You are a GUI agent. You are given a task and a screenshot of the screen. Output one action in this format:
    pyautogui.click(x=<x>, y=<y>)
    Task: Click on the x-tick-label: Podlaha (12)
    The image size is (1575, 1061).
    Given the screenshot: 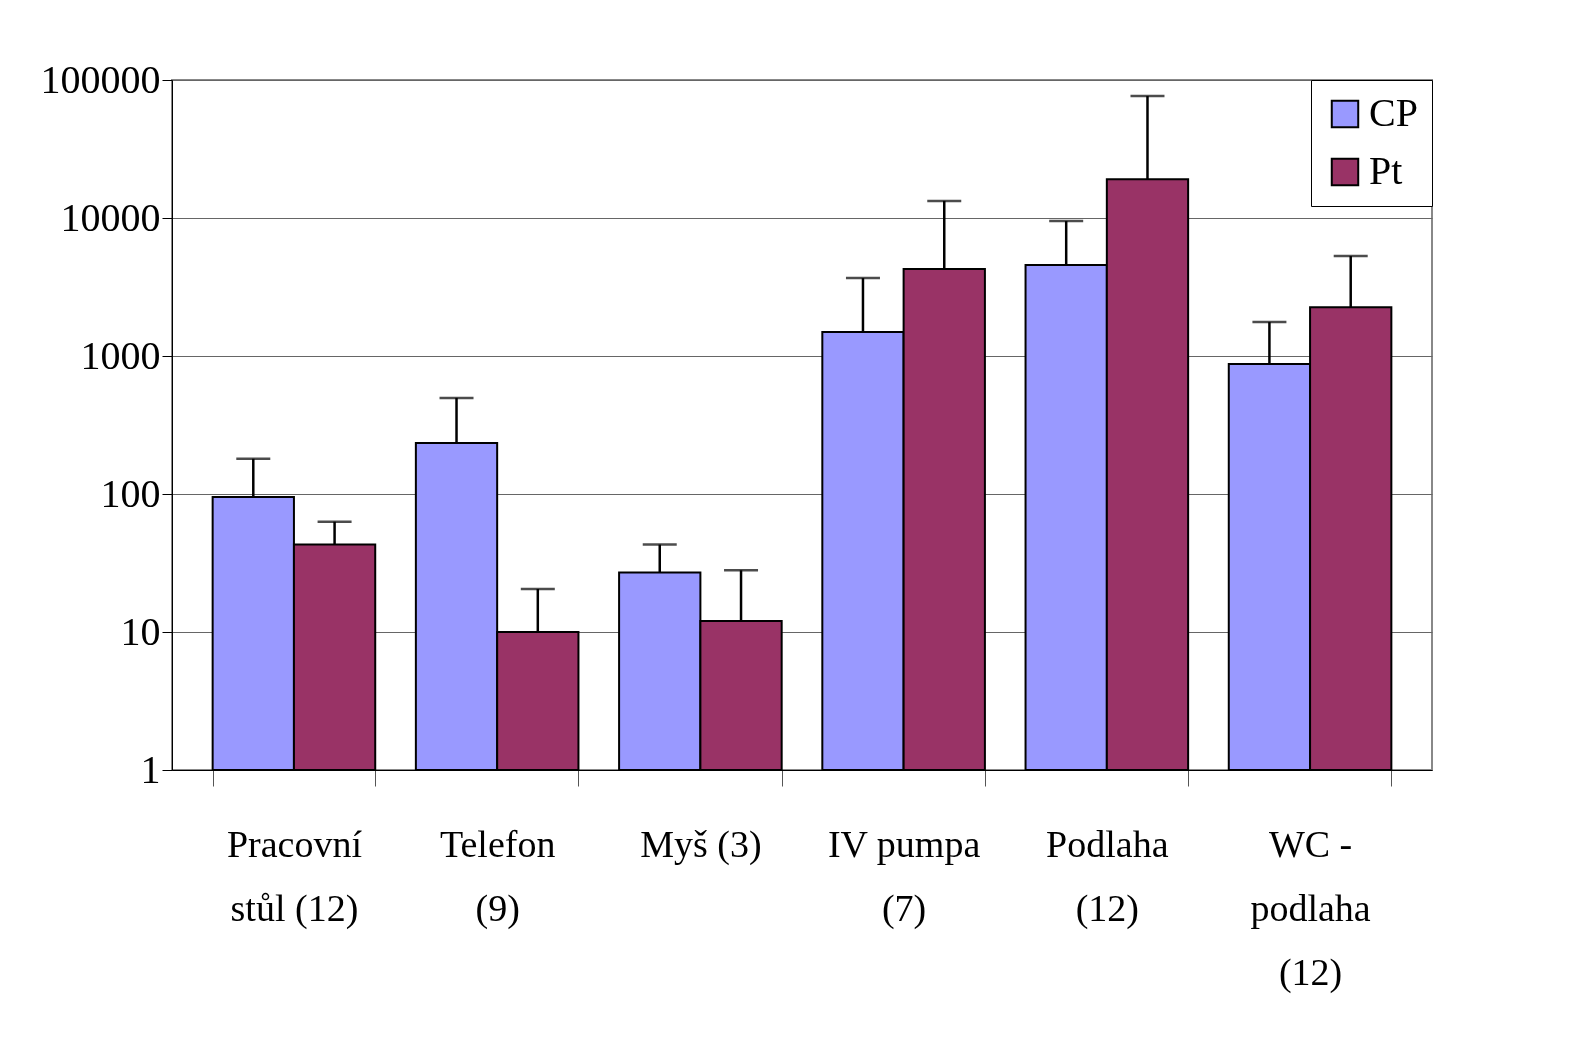 What is the action you would take?
    pyautogui.click(x=1107, y=876)
    